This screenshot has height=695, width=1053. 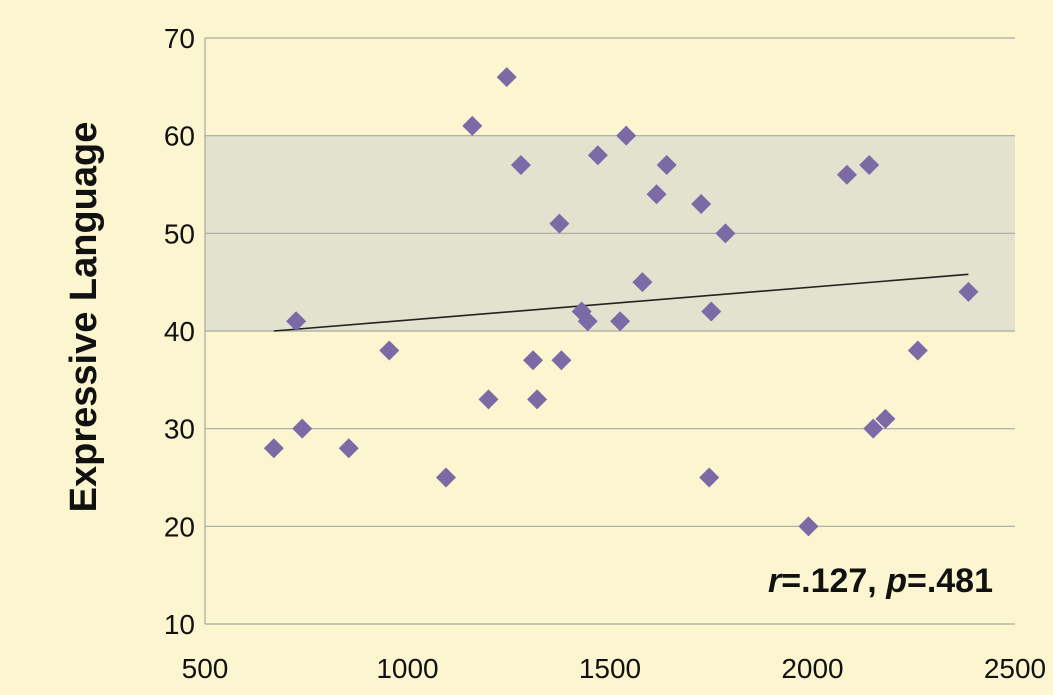 What do you see at coordinates (84, 317) in the screenshot?
I see `y-axis-label: Expressive Language` at bounding box center [84, 317].